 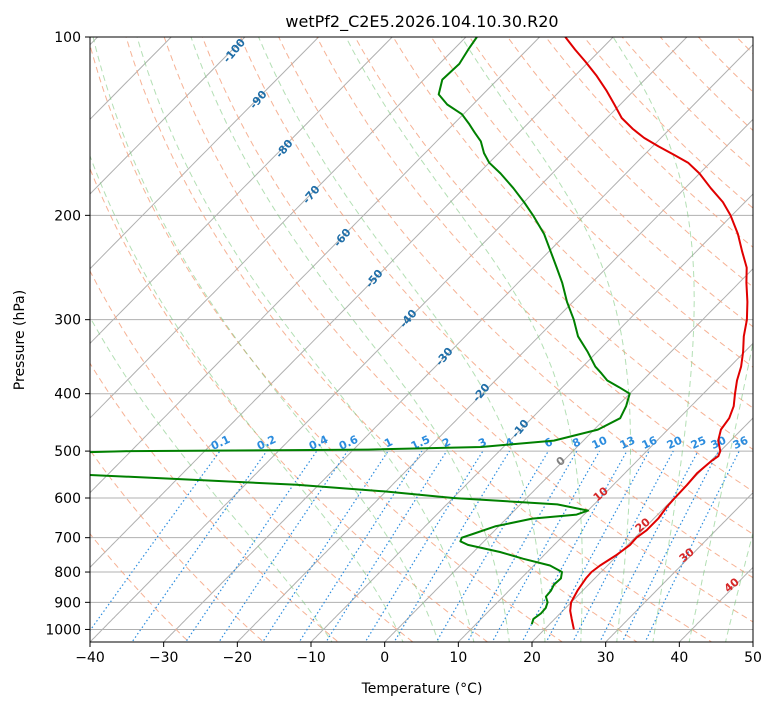 What do you see at coordinates (234, 51) in the screenshot?
I see `dry-adiabat-label: -100` at bounding box center [234, 51].